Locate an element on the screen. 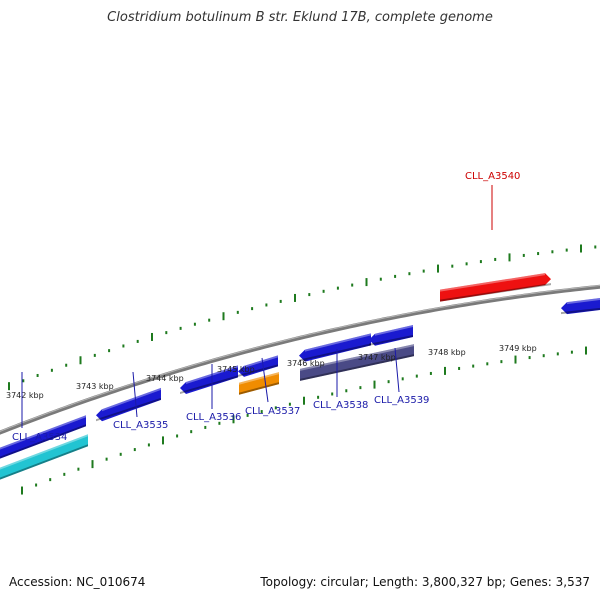 The image size is (600, 600). gene-CLL_A3540-shade is located at coordinates (495, 292).